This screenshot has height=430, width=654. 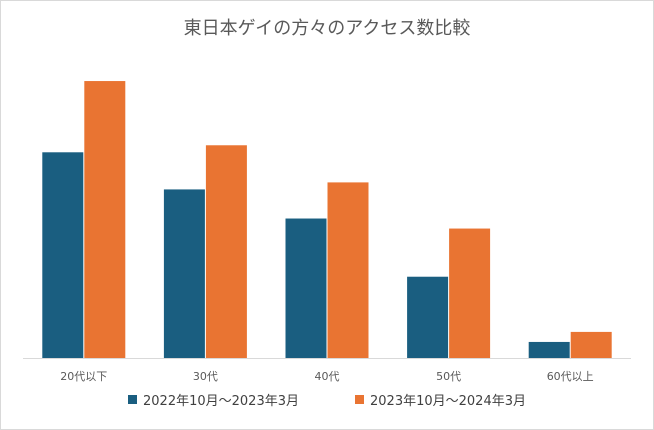 I want to click on legend-item-series-1: 2022年10月～2023年3月, so click(x=213, y=399).